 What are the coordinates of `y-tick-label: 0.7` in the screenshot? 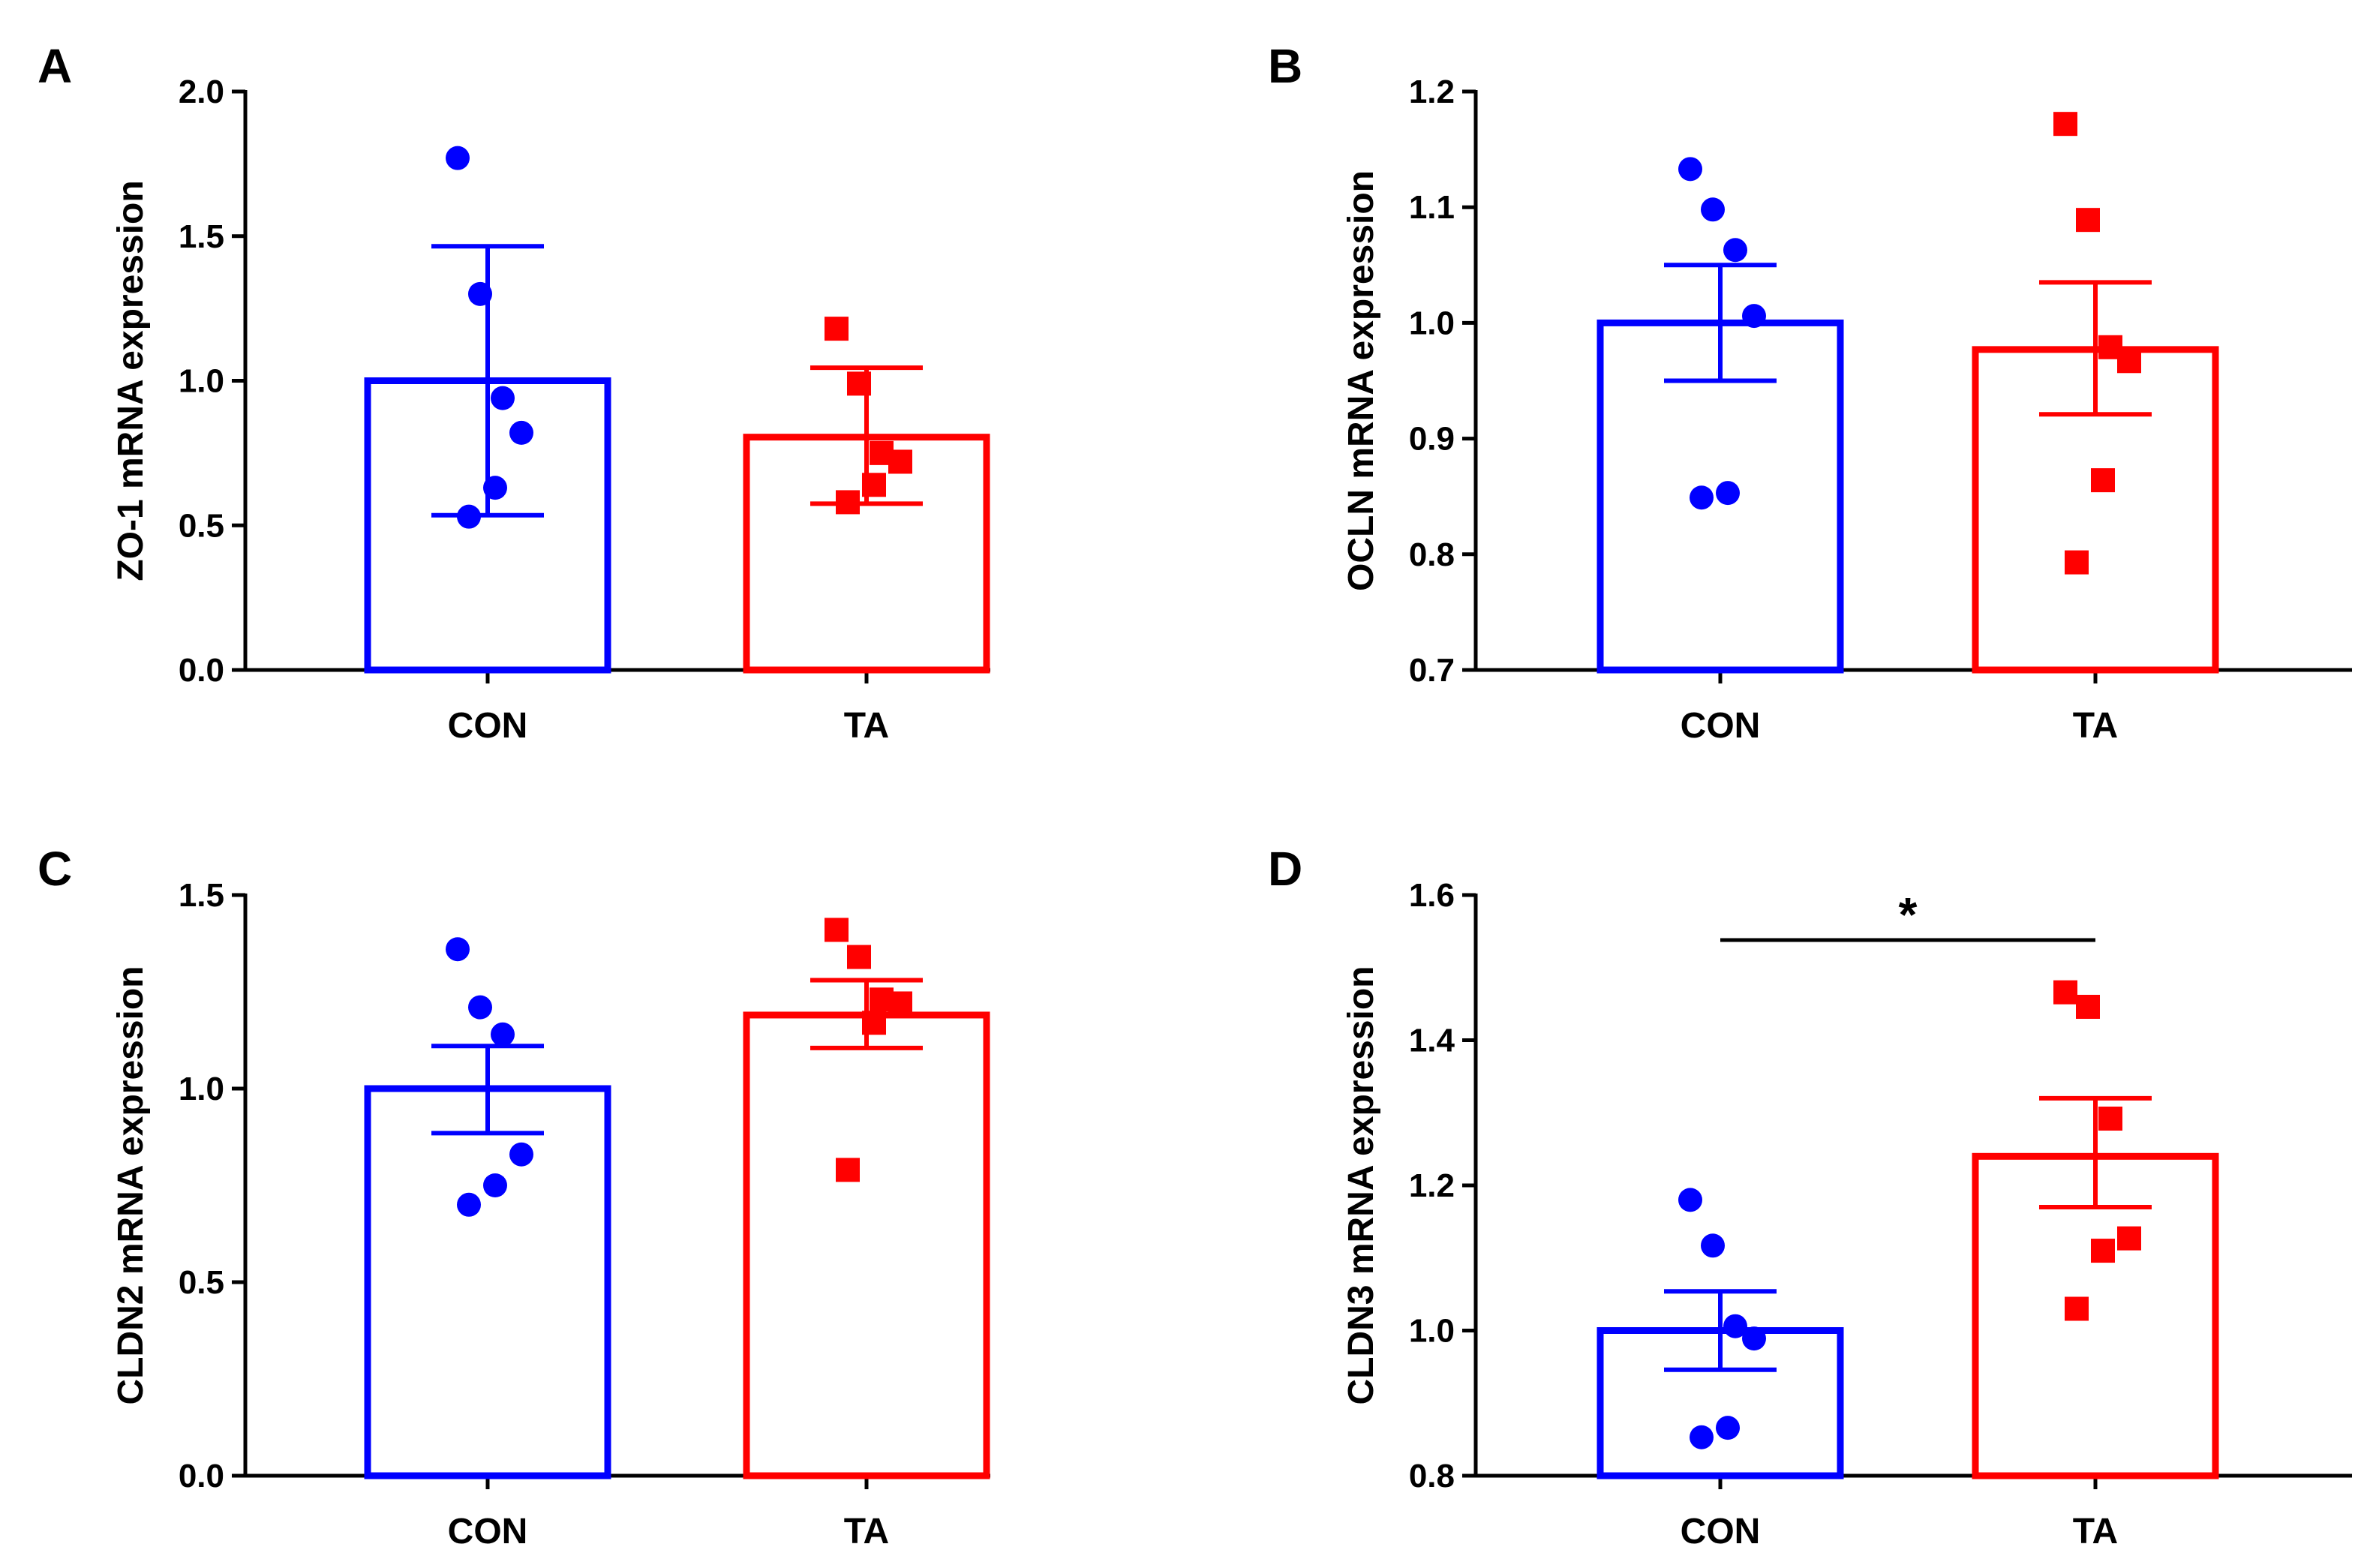 It's located at (1432, 671).